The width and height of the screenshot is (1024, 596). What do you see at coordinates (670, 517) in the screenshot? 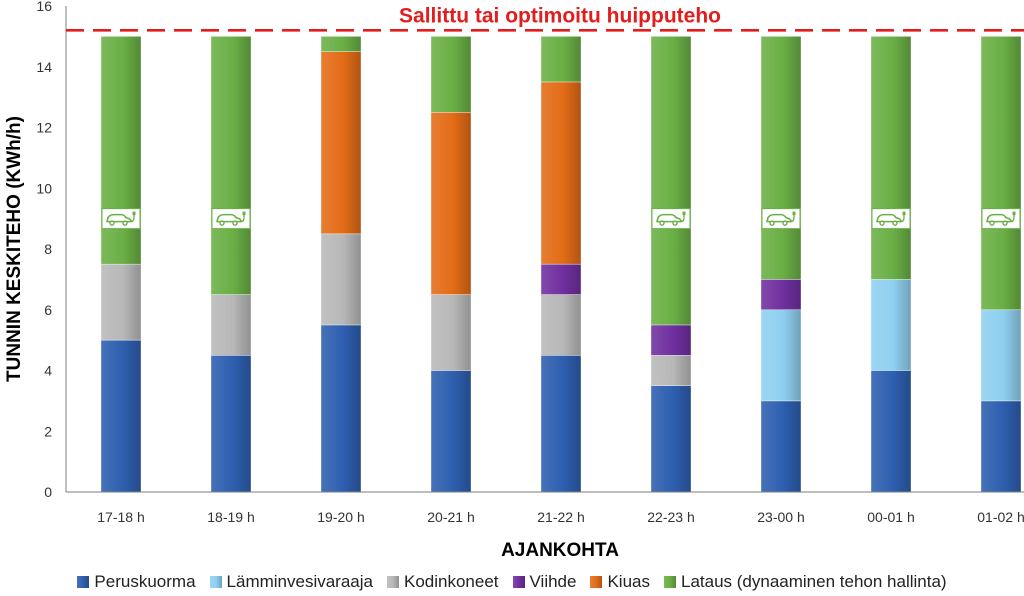
I see `x-tick-label: 22-23 h` at bounding box center [670, 517].